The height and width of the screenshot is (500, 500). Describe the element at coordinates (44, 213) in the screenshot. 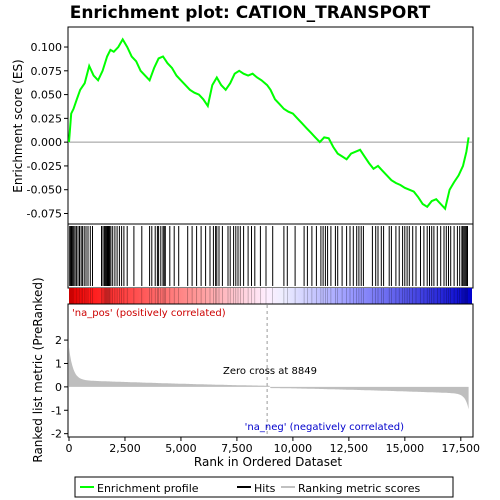

I see `es-y-tick-label: -0.075` at that location.